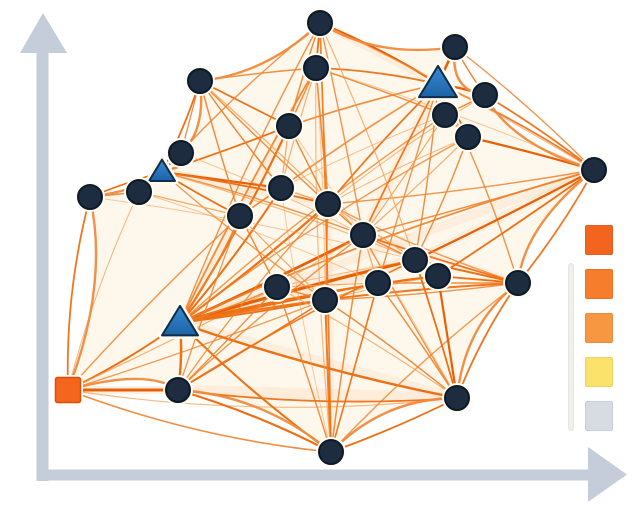 The height and width of the screenshot is (509, 641). I want to click on x-axis-arrowhead, so click(607, 474).